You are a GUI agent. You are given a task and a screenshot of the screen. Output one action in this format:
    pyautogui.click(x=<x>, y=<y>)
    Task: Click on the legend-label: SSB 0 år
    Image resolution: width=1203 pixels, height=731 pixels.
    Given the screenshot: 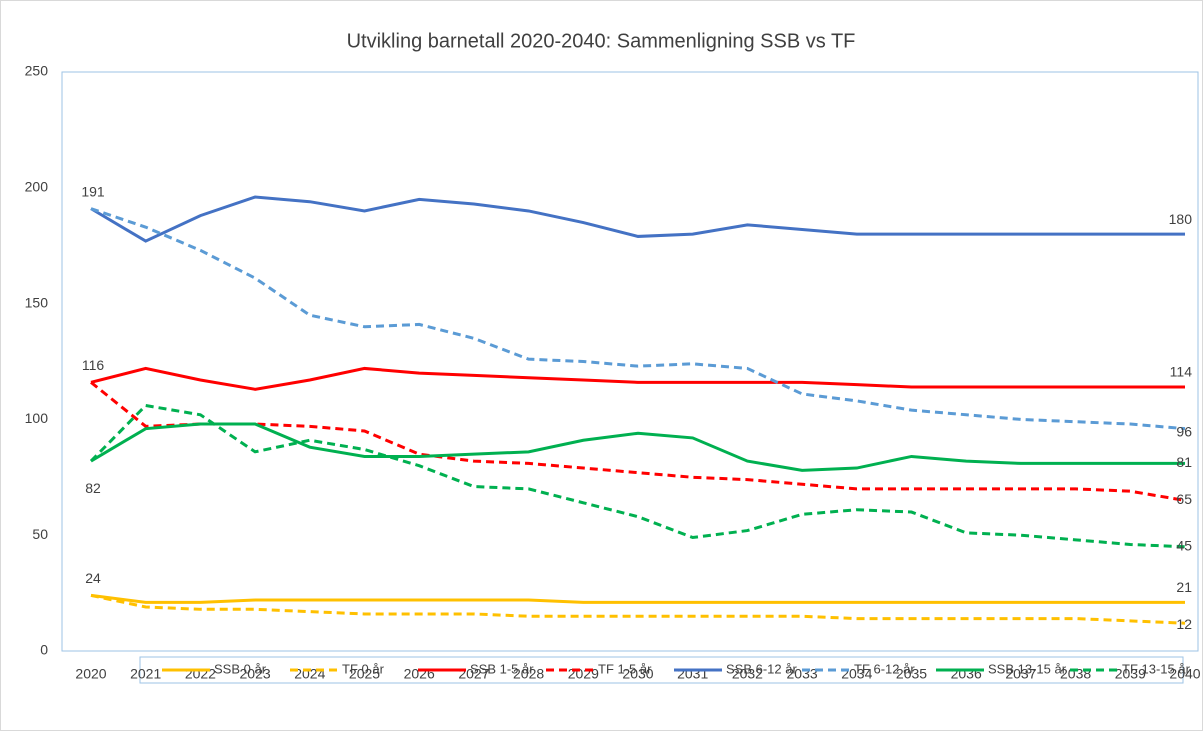 What is the action you would take?
    pyautogui.click(x=240, y=668)
    